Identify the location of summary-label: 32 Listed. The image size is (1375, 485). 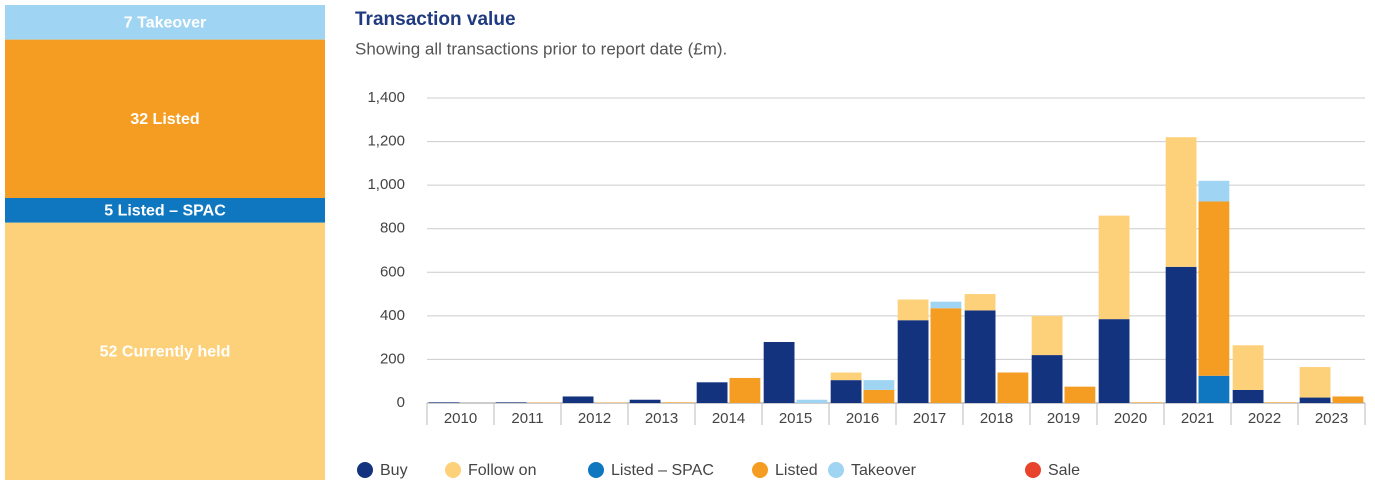
(164, 119).